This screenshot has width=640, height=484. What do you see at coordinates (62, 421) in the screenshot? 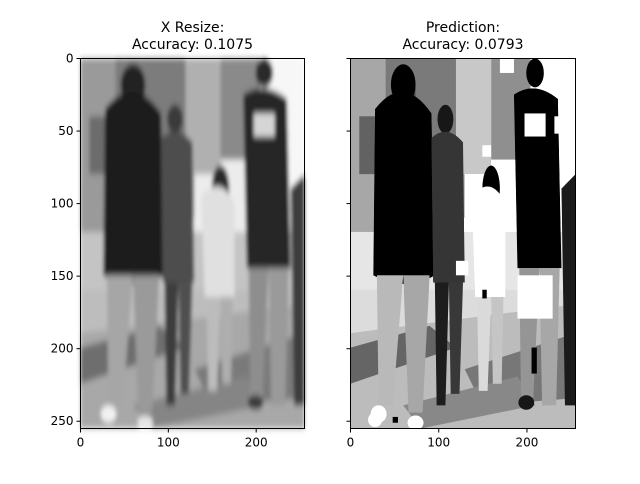
I see `y-tick-label: 250` at bounding box center [62, 421].